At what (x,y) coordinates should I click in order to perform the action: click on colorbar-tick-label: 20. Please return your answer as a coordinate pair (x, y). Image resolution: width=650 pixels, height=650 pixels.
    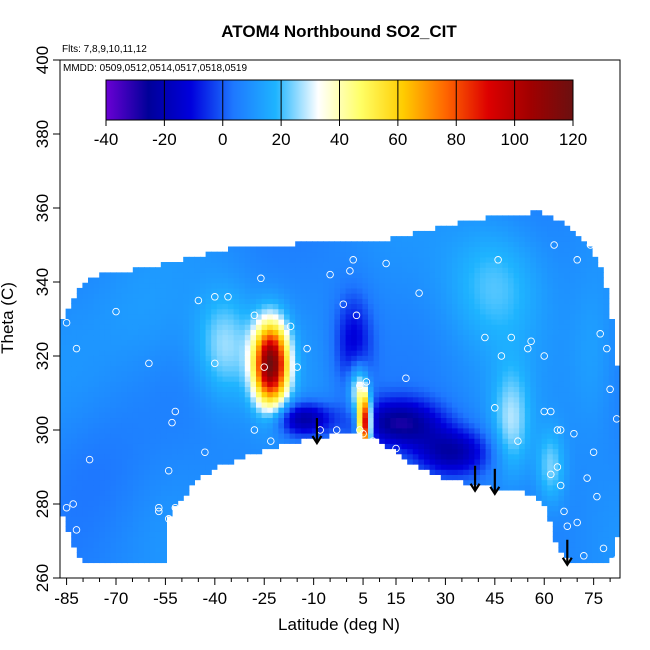
    Looking at the image, I should click on (281, 139).